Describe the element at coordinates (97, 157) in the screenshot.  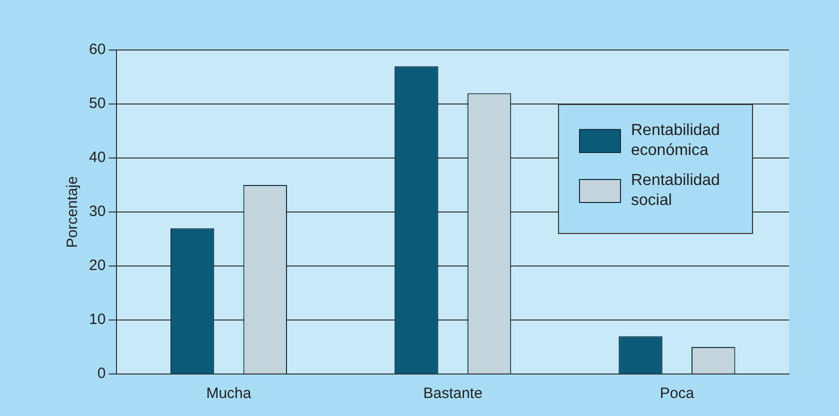
I see `y-tick-label: 40` at that location.